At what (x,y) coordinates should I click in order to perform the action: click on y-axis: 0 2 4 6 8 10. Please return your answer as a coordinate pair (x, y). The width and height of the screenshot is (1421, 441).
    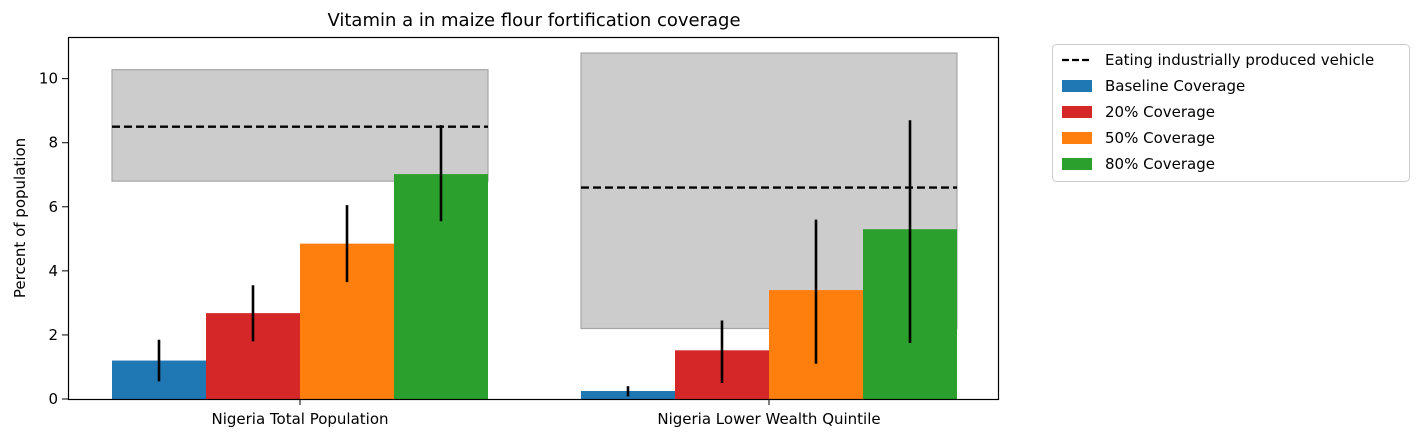
    Looking at the image, I should click on (53, 239).